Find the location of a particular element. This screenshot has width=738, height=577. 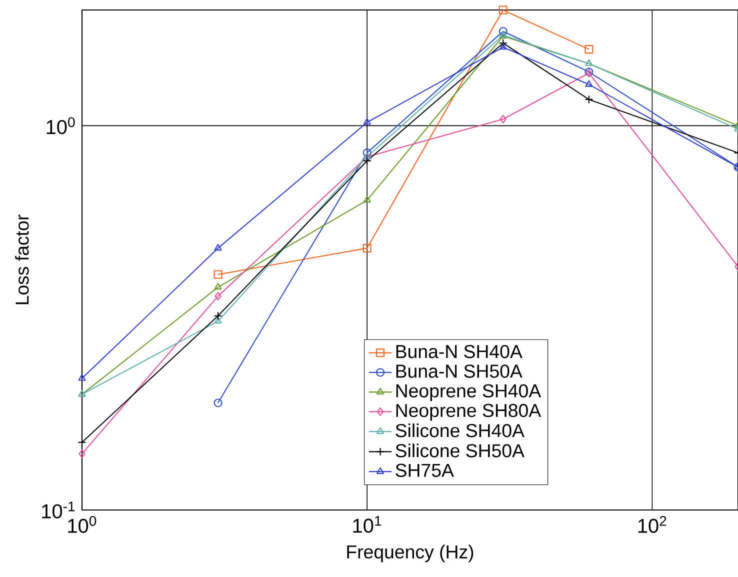

y-tick-label: 10$^{-1}$ is located at coordinates (58, 510).